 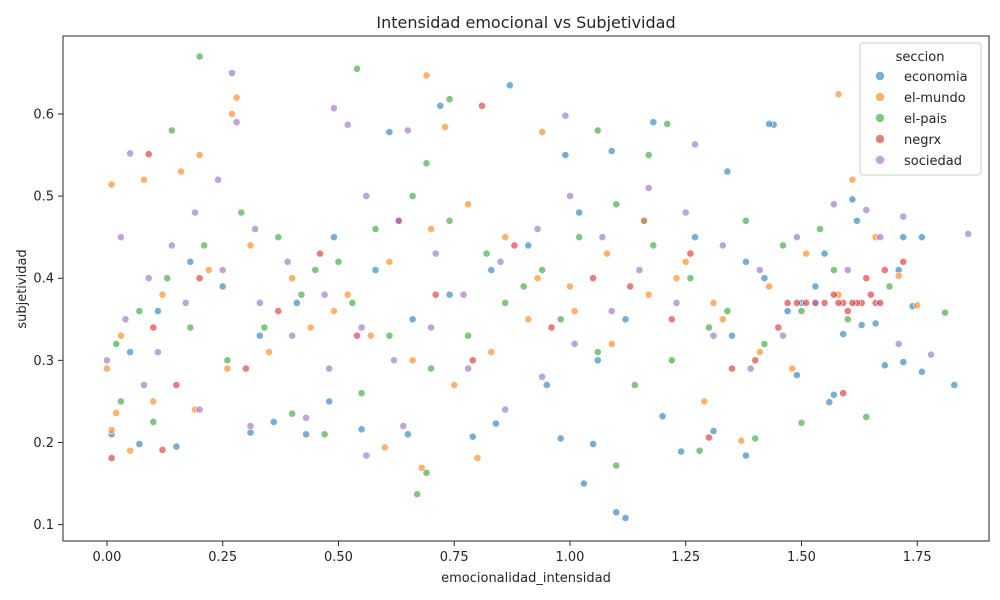 What do you see at coordinates (880, 160) in the screenshot?
I see `legend-marker-sociedad` at bounding box center [880, 160].